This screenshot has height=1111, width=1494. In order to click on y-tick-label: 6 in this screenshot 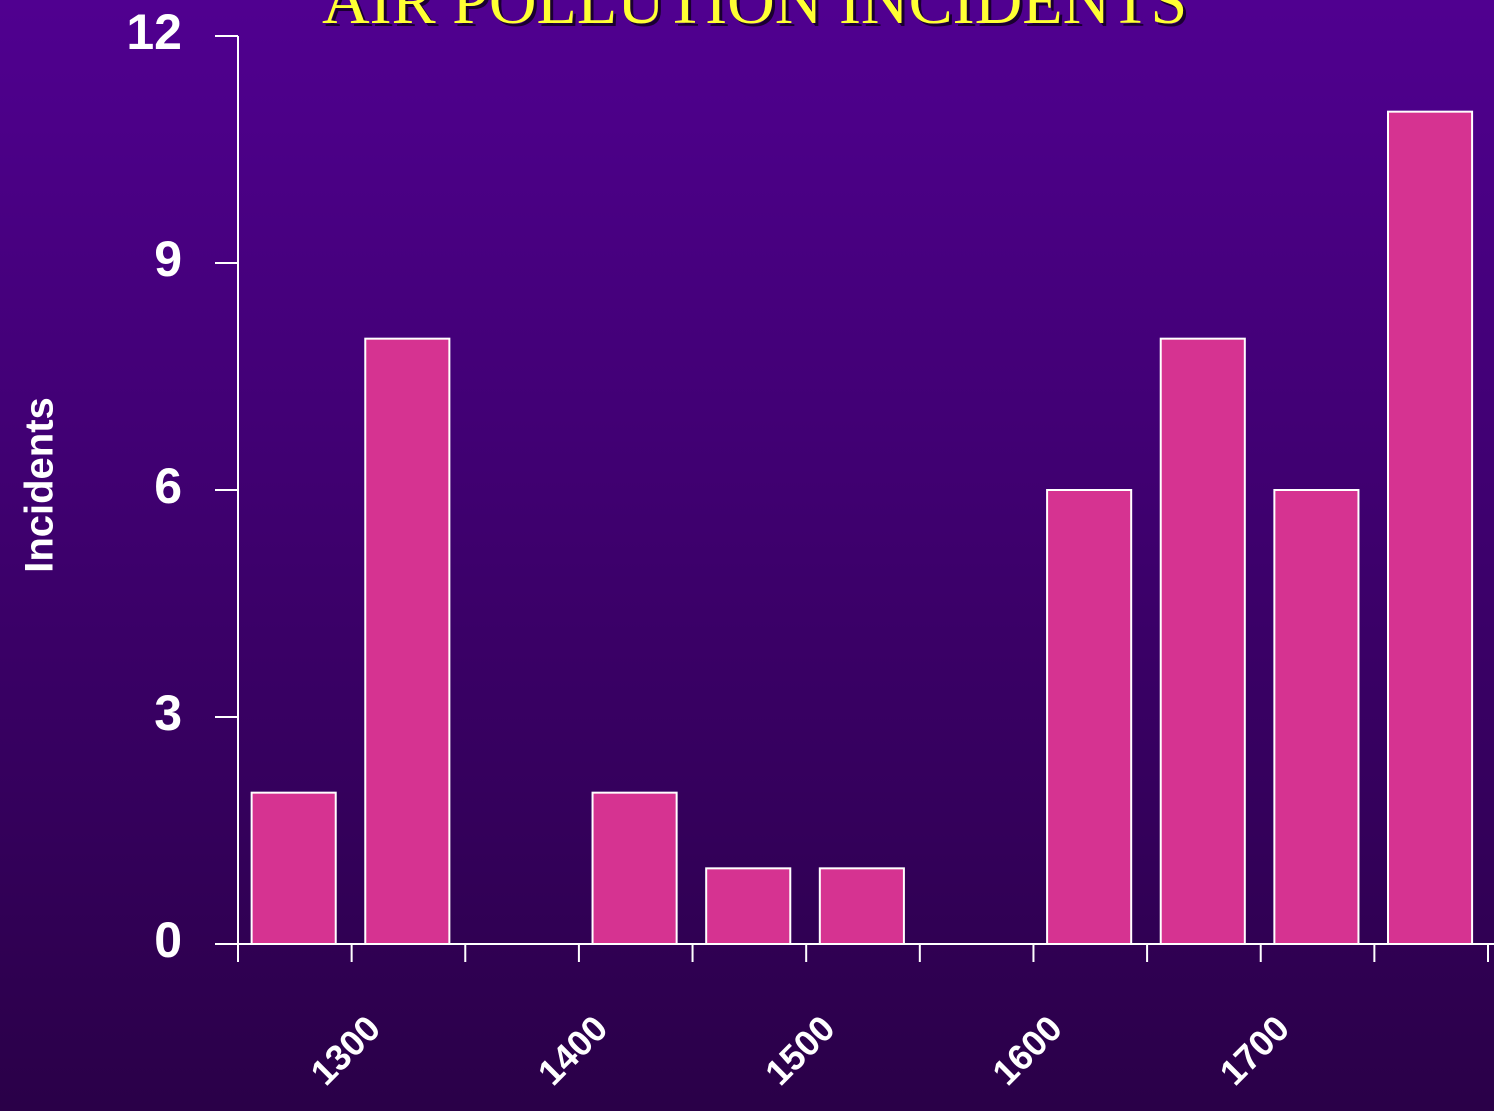, I will do `click(168, 486)`.